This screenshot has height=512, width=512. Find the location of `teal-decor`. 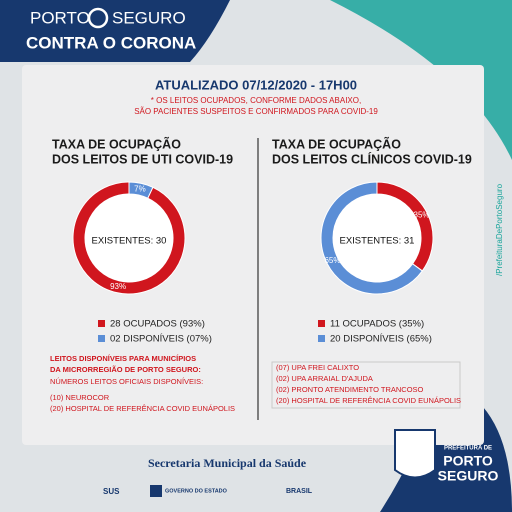

teal-decor is located at coordinates (421, 80).